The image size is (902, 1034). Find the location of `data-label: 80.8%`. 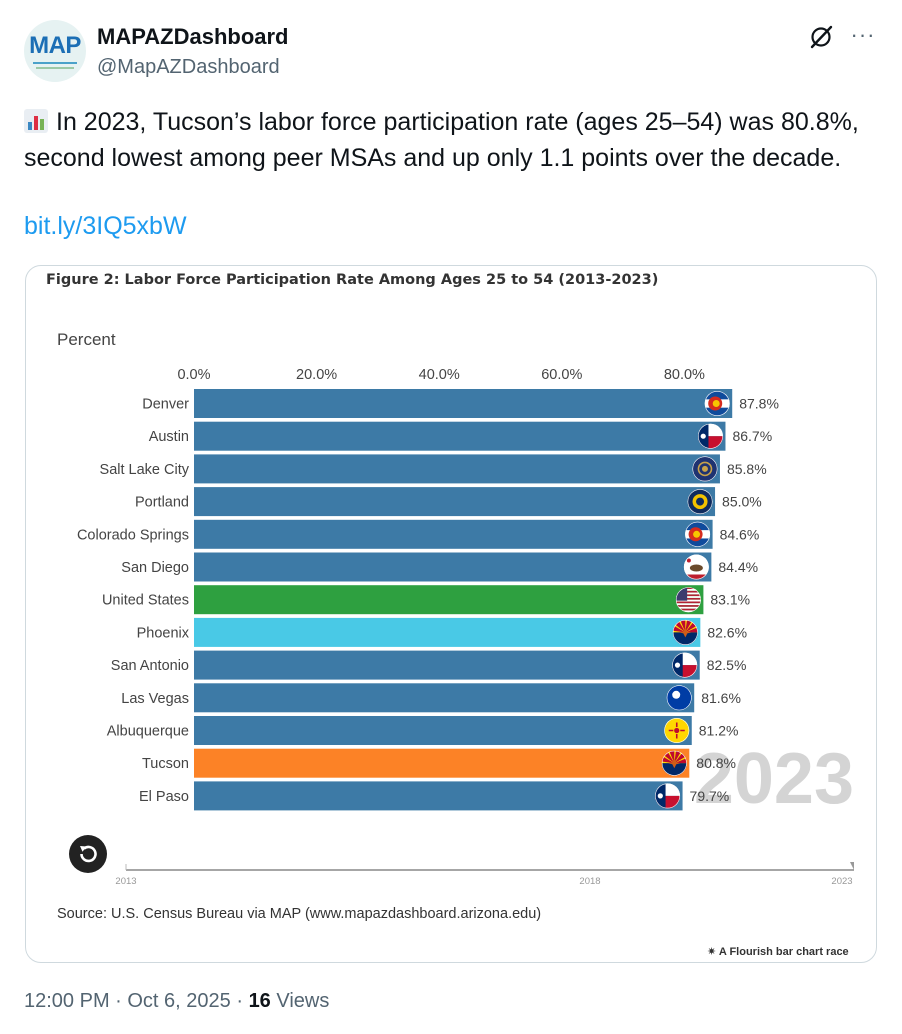

data-label: 80.8% is located at coordinates (716, 763).